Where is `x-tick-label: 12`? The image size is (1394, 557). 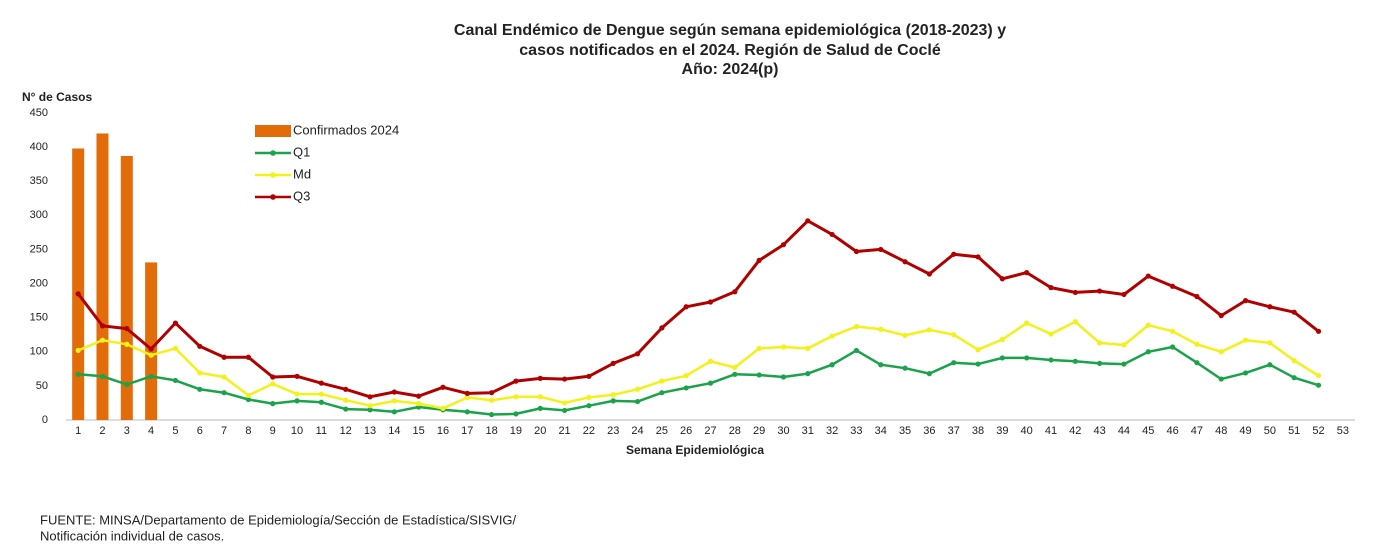
x-tick-label: 12 is located at coordinates (346, 431).